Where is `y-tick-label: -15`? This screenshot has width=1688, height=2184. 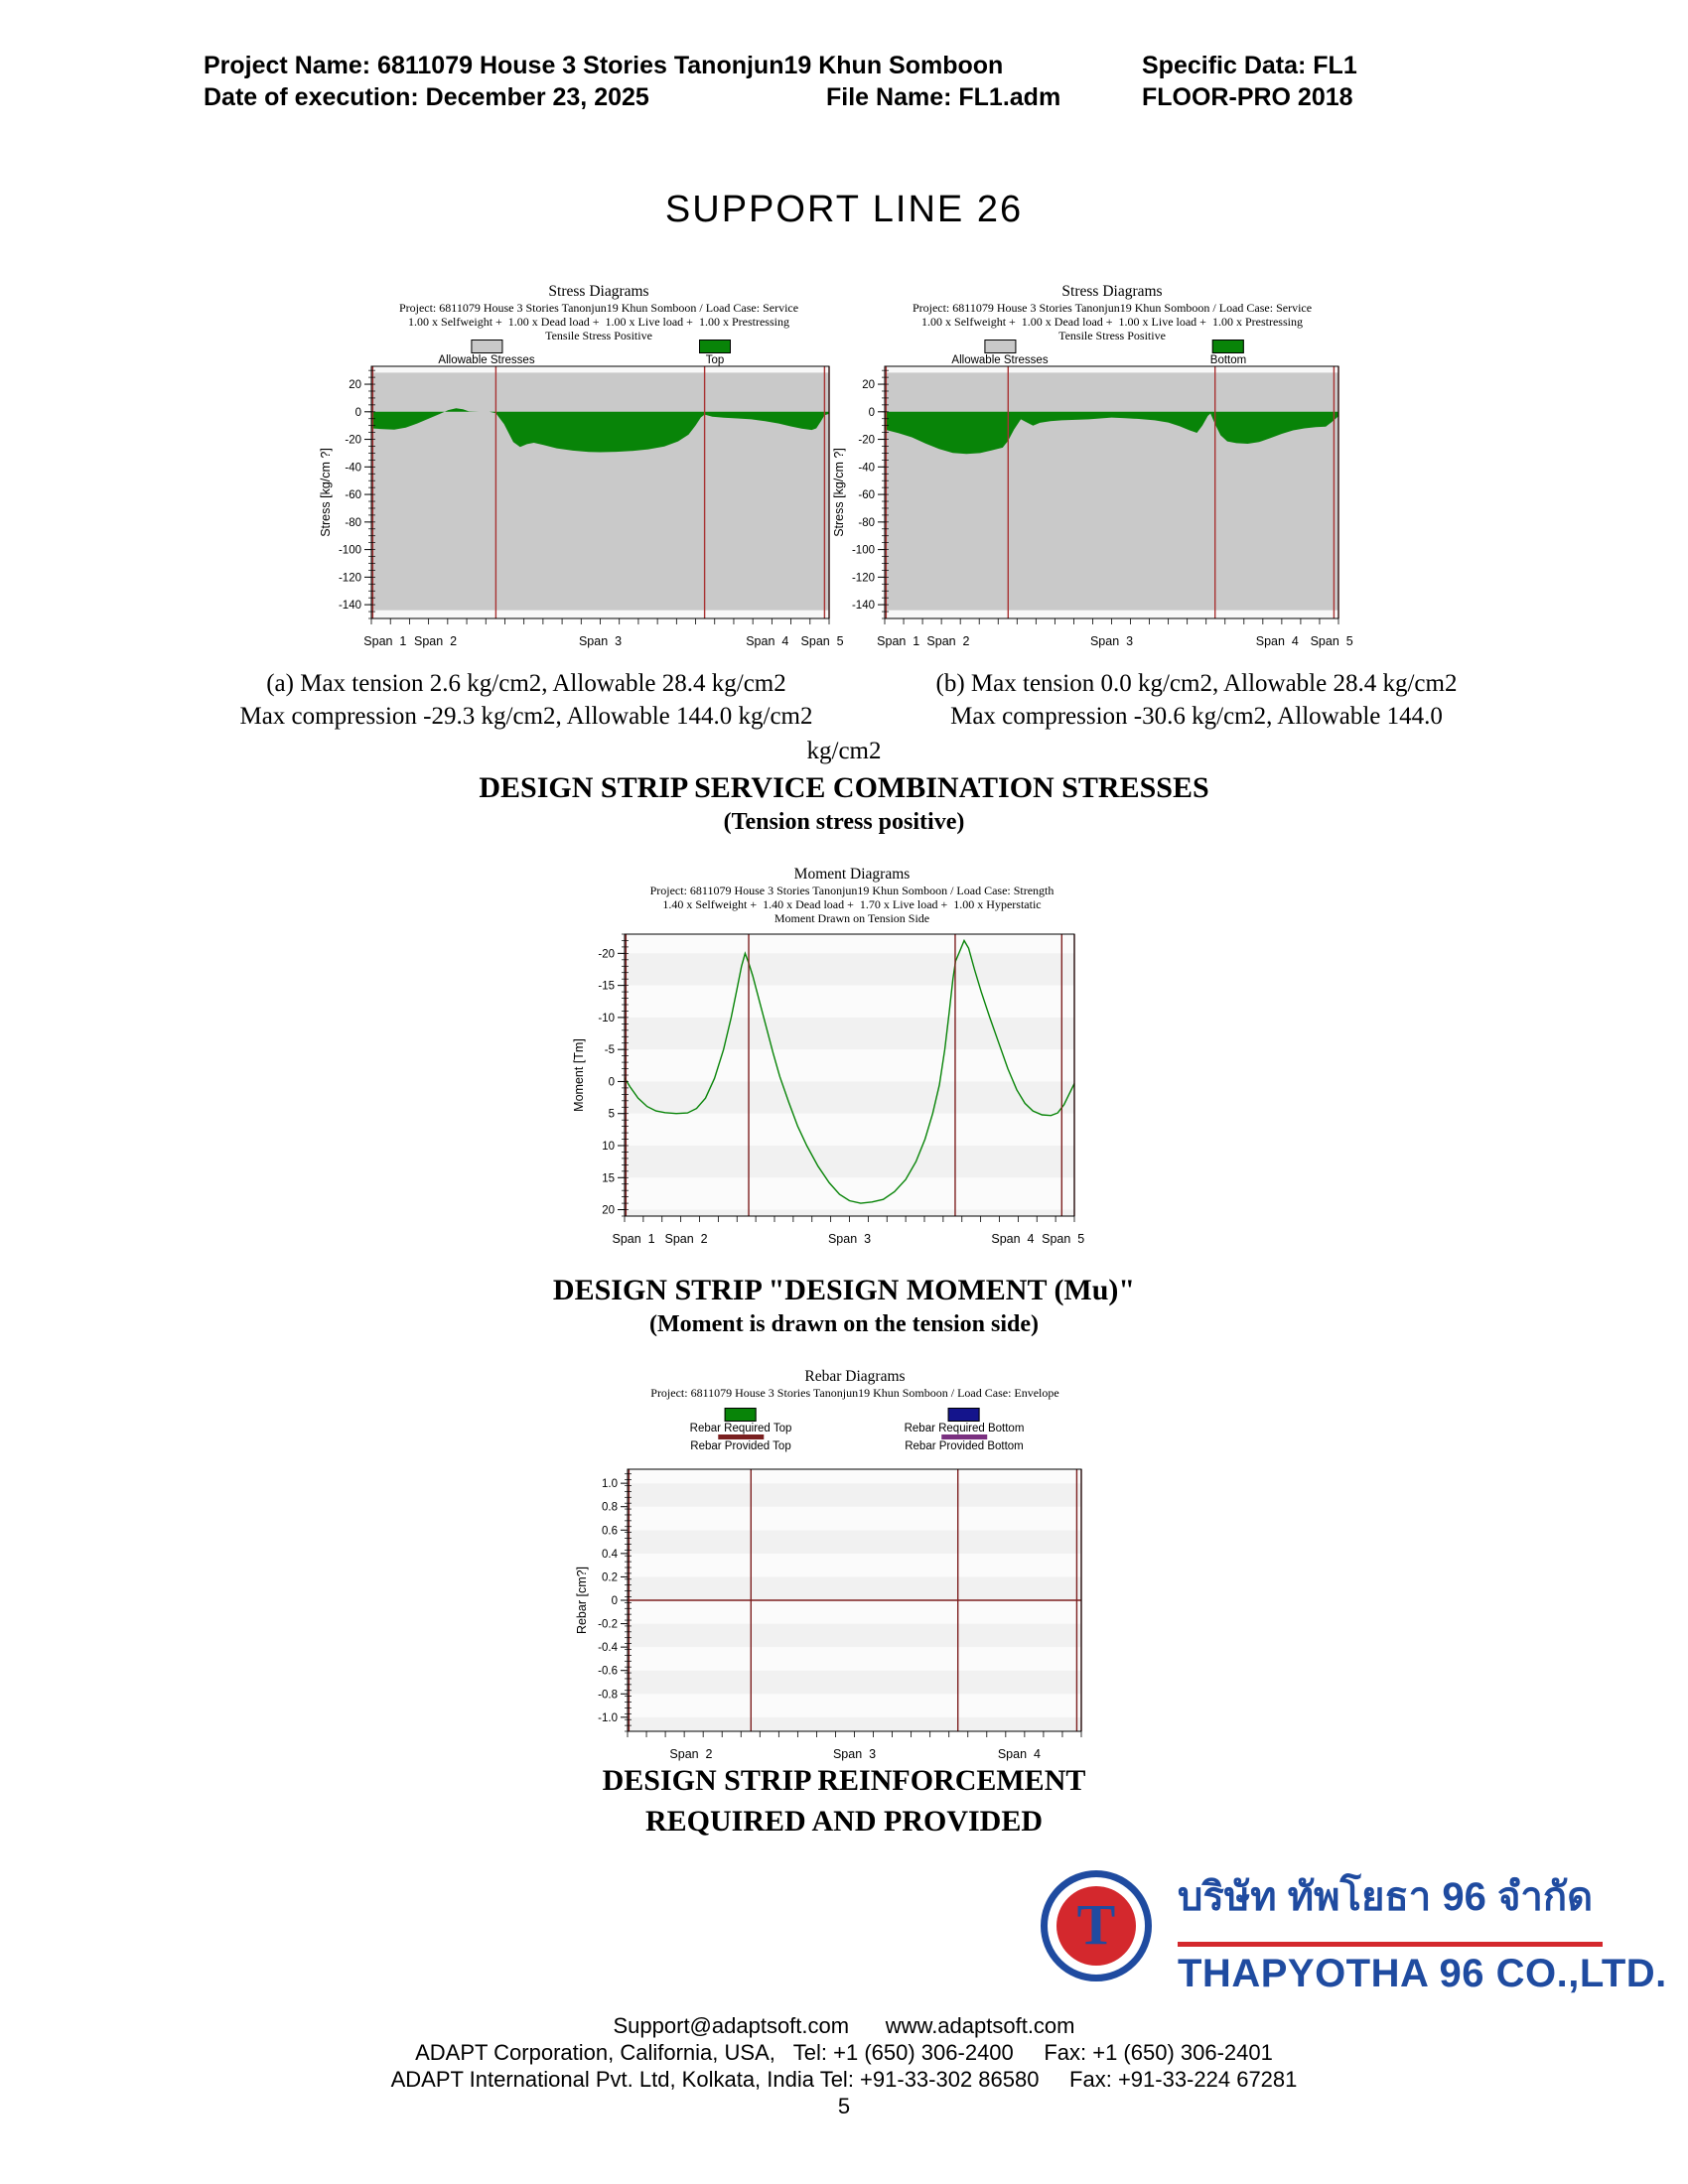
y-tick-label: -15 is located at coordinates (606, 987).